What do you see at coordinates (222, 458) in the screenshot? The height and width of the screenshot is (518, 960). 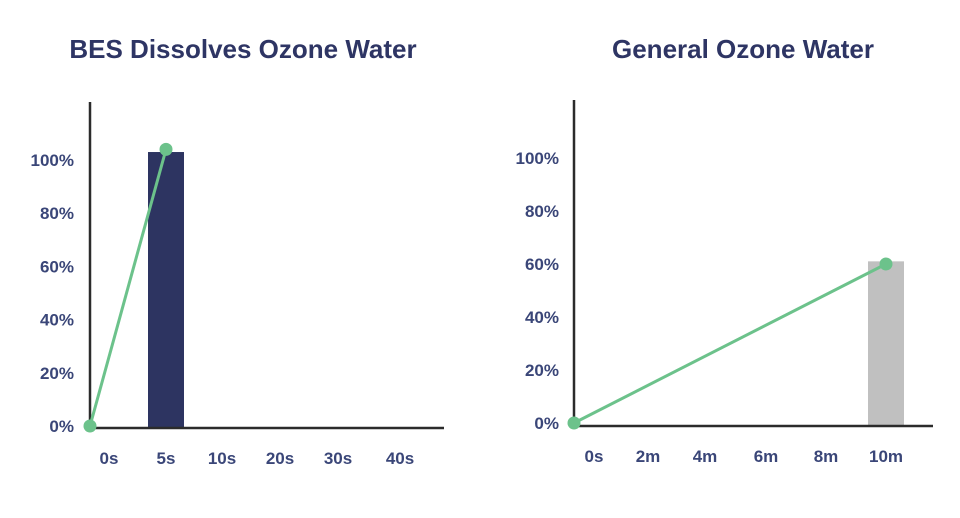 I see `x-tick-label: 10s` at bounding box center [222, 458].